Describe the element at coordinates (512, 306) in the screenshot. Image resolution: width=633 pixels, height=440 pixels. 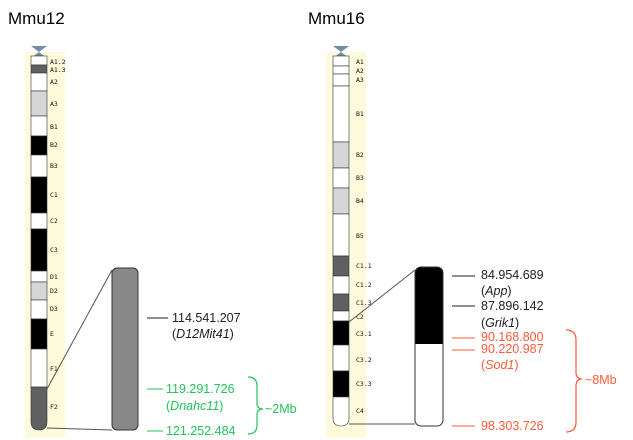
I see `position-label: 87.896.142` at that location.